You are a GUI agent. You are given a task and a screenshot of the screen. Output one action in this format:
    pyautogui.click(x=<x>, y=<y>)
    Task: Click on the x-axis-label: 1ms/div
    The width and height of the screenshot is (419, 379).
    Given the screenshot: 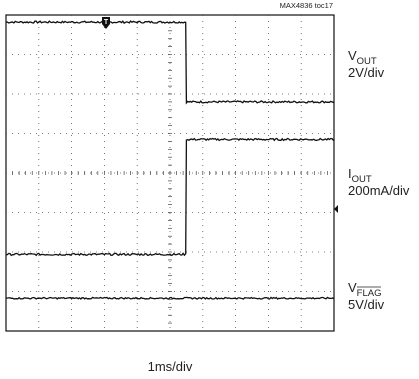 What is the action you would take?
    pyautogui.click(x=170, y=366)
    